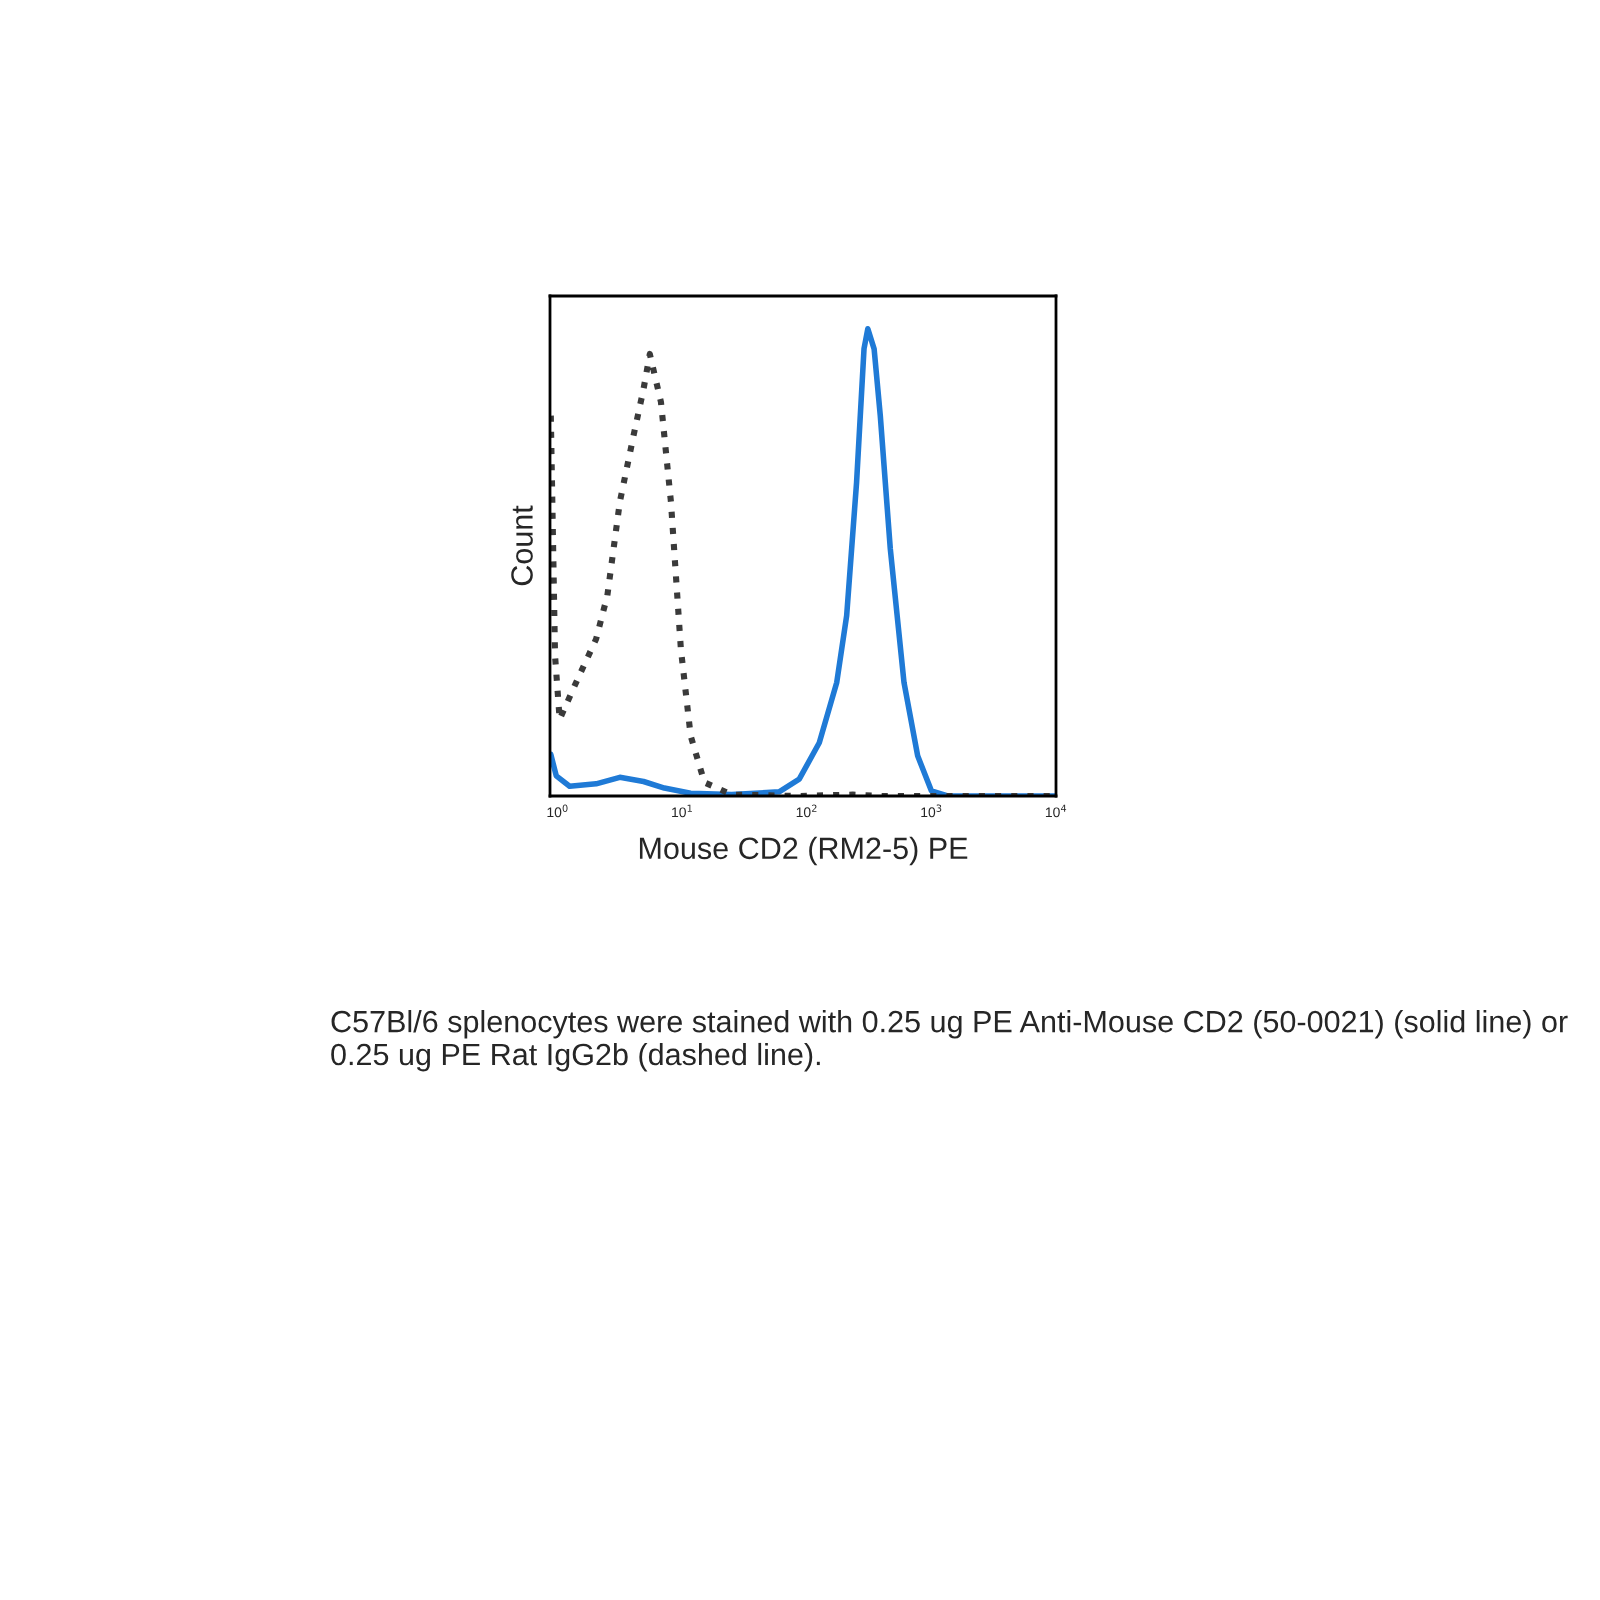 The image size is (1600, 1600). Describe the element at coordinates (522, 545) in the screenshot. I see `y-axis-title: Count` at that location.